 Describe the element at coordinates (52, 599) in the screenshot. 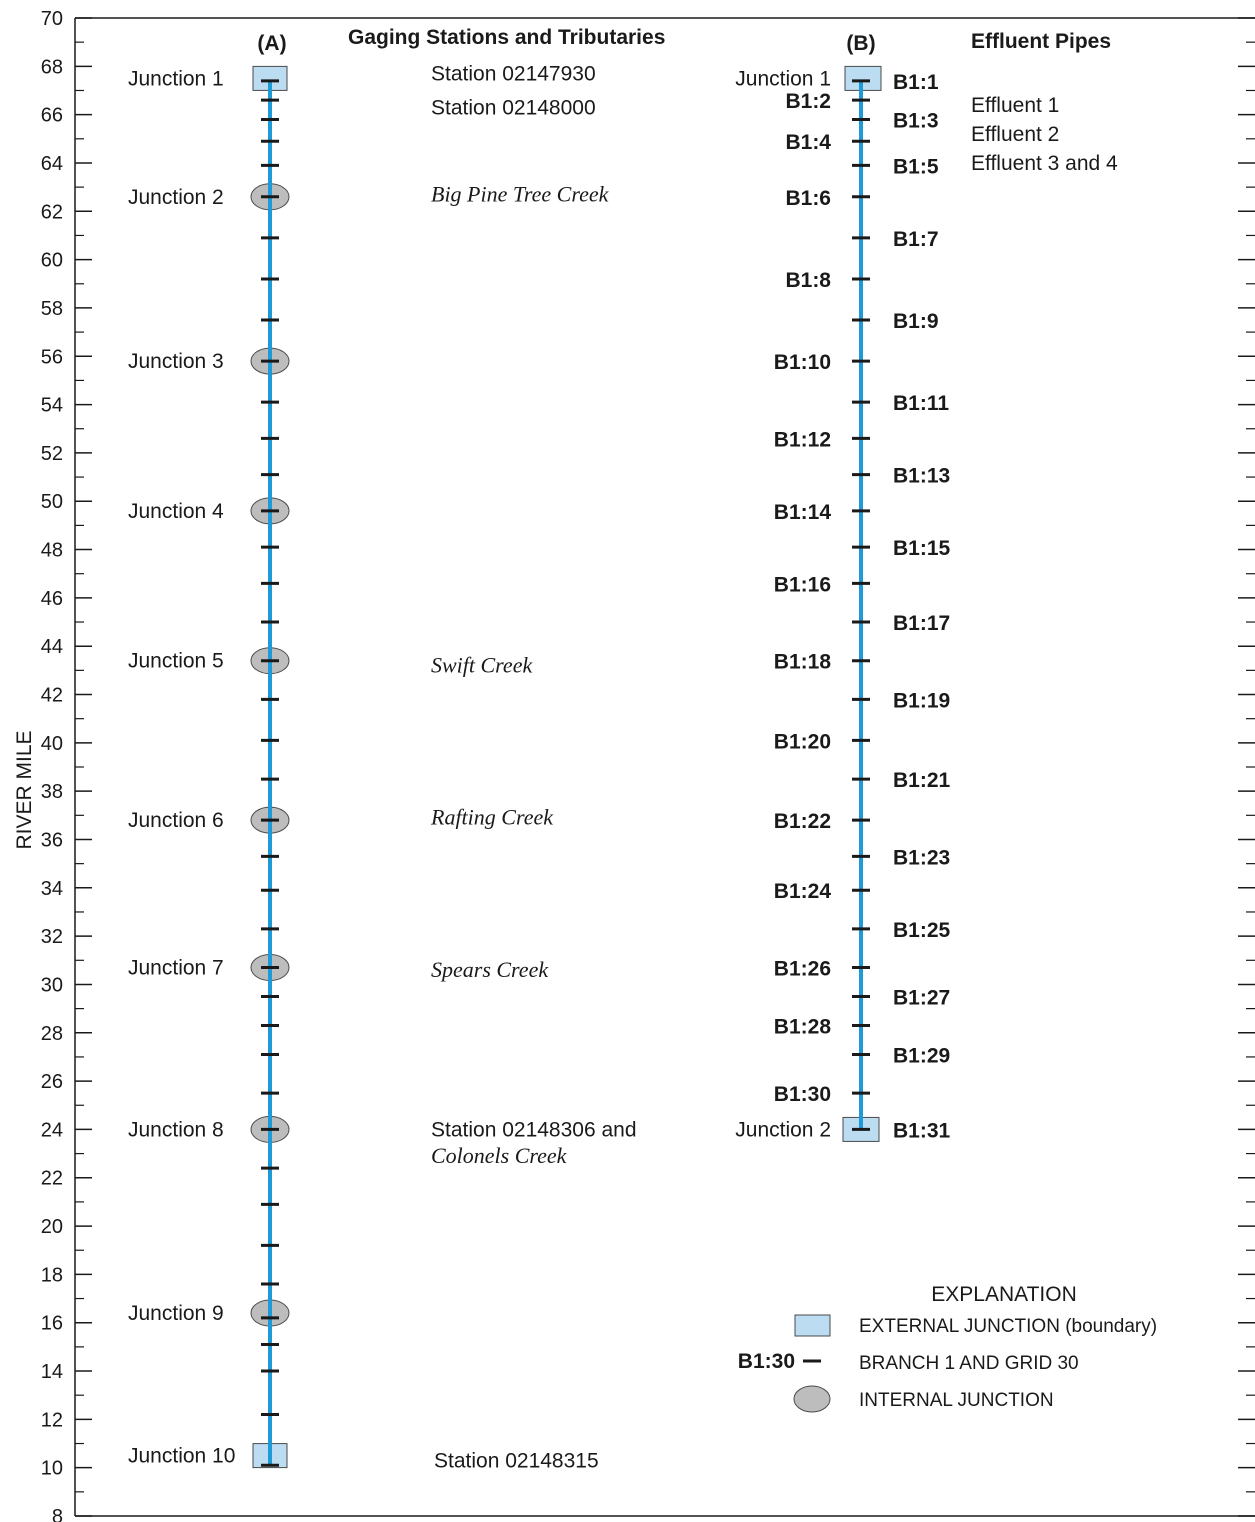

I see `y-tick-label: 46` at that location.